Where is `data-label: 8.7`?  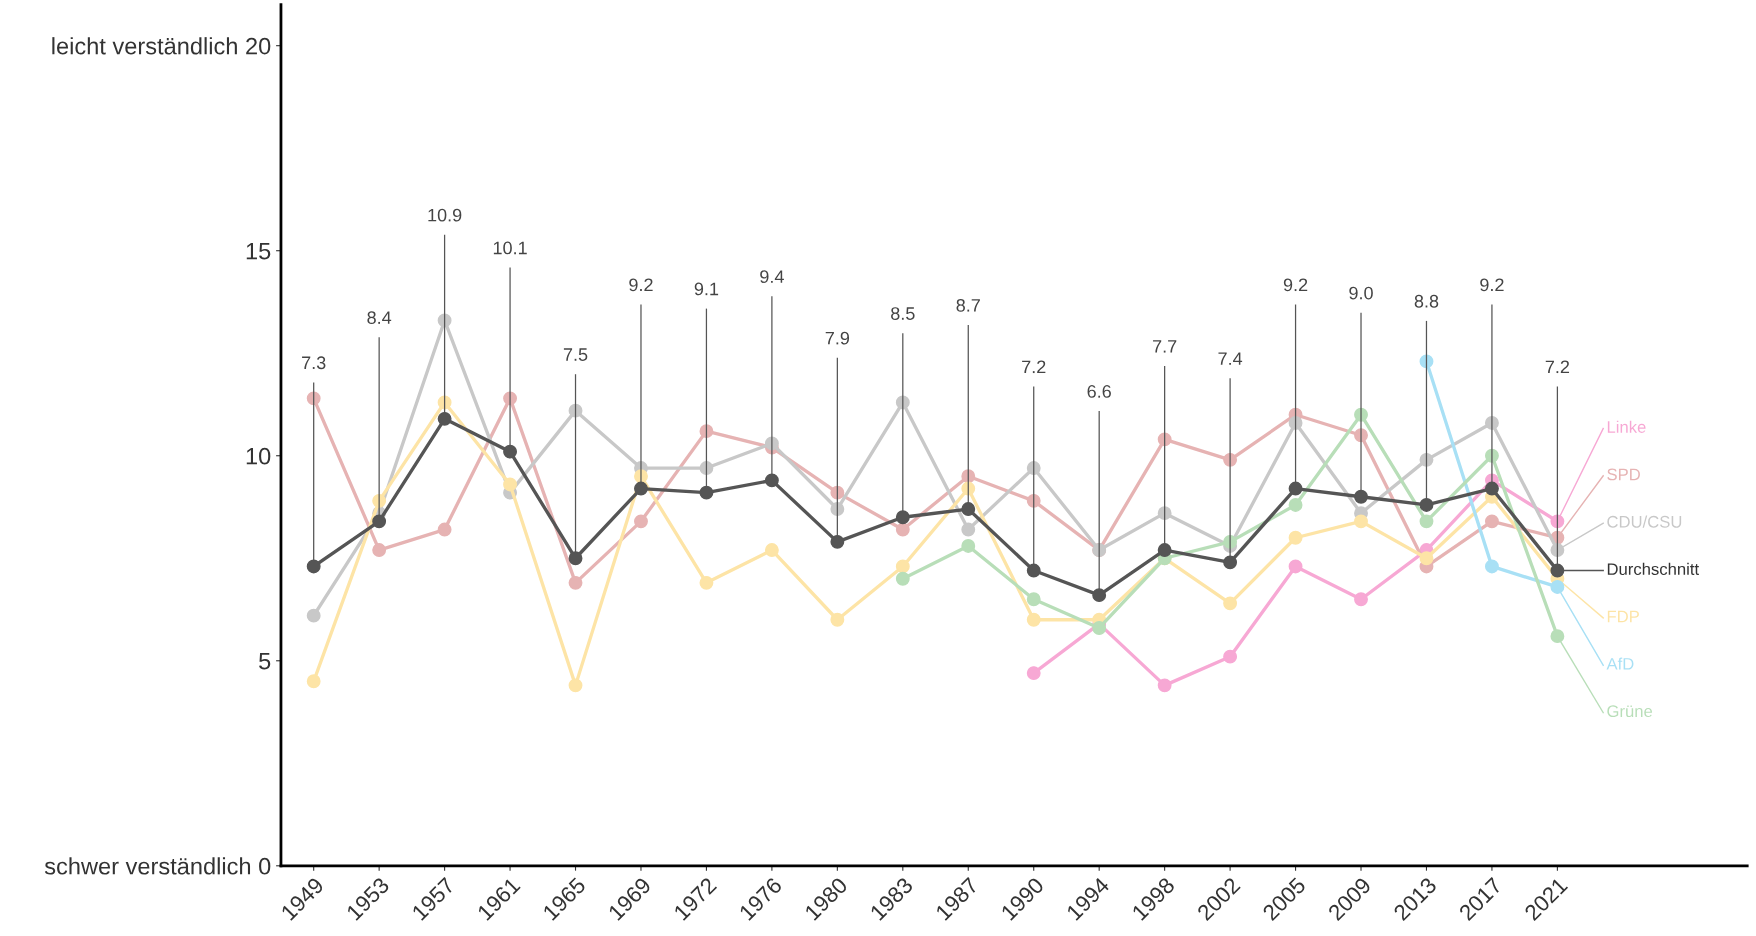
data-label: 8.7 is located at coordinates (968, 305).